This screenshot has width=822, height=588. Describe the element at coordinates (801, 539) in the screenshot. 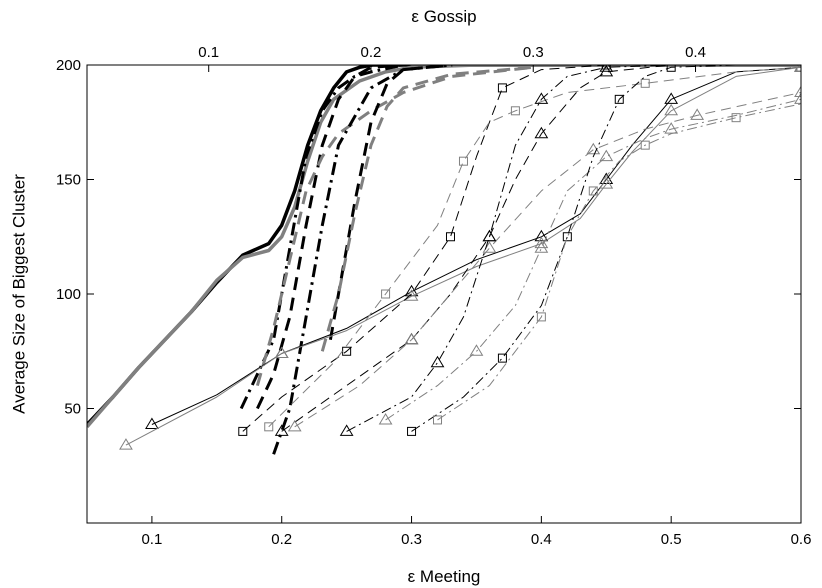

I see `x-tick-label: 0.6` at that location.